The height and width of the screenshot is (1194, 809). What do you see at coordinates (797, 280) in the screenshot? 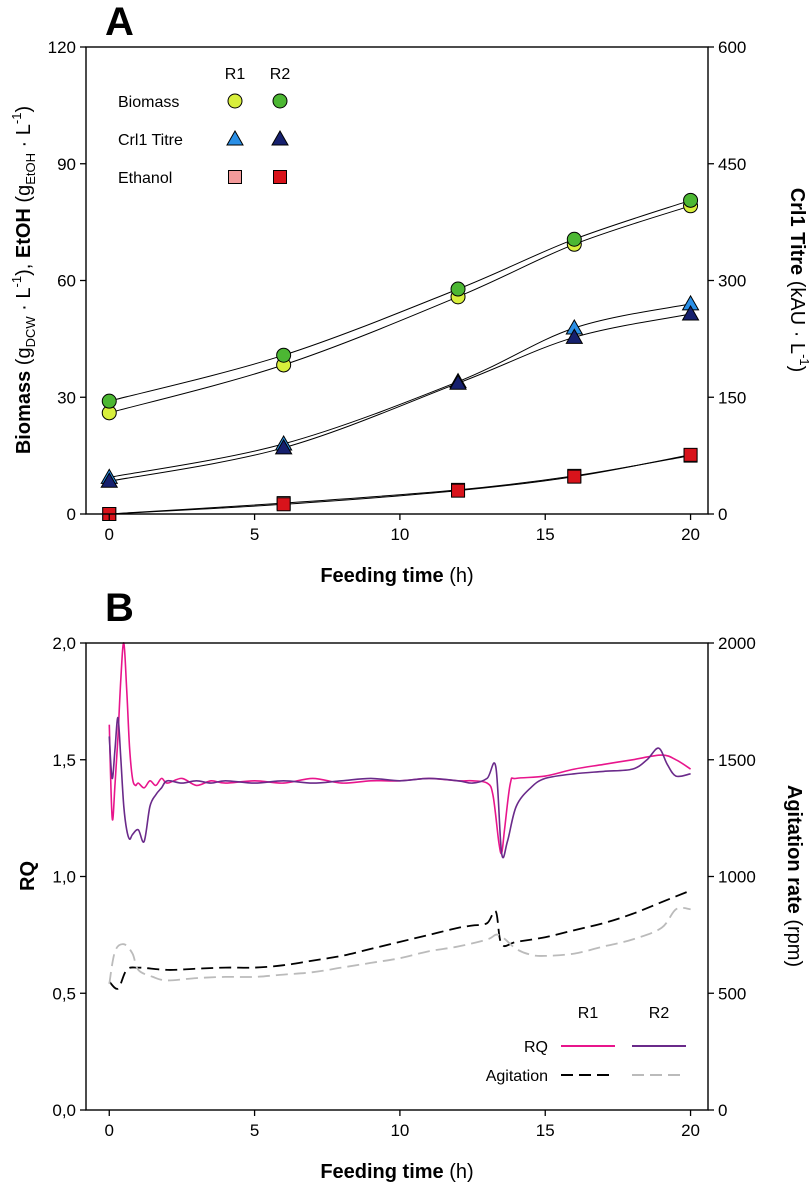
I see `panel-a-right-axis-label: Crl1 Titre (kAU · L-1)` at bounding box center [797, 280].